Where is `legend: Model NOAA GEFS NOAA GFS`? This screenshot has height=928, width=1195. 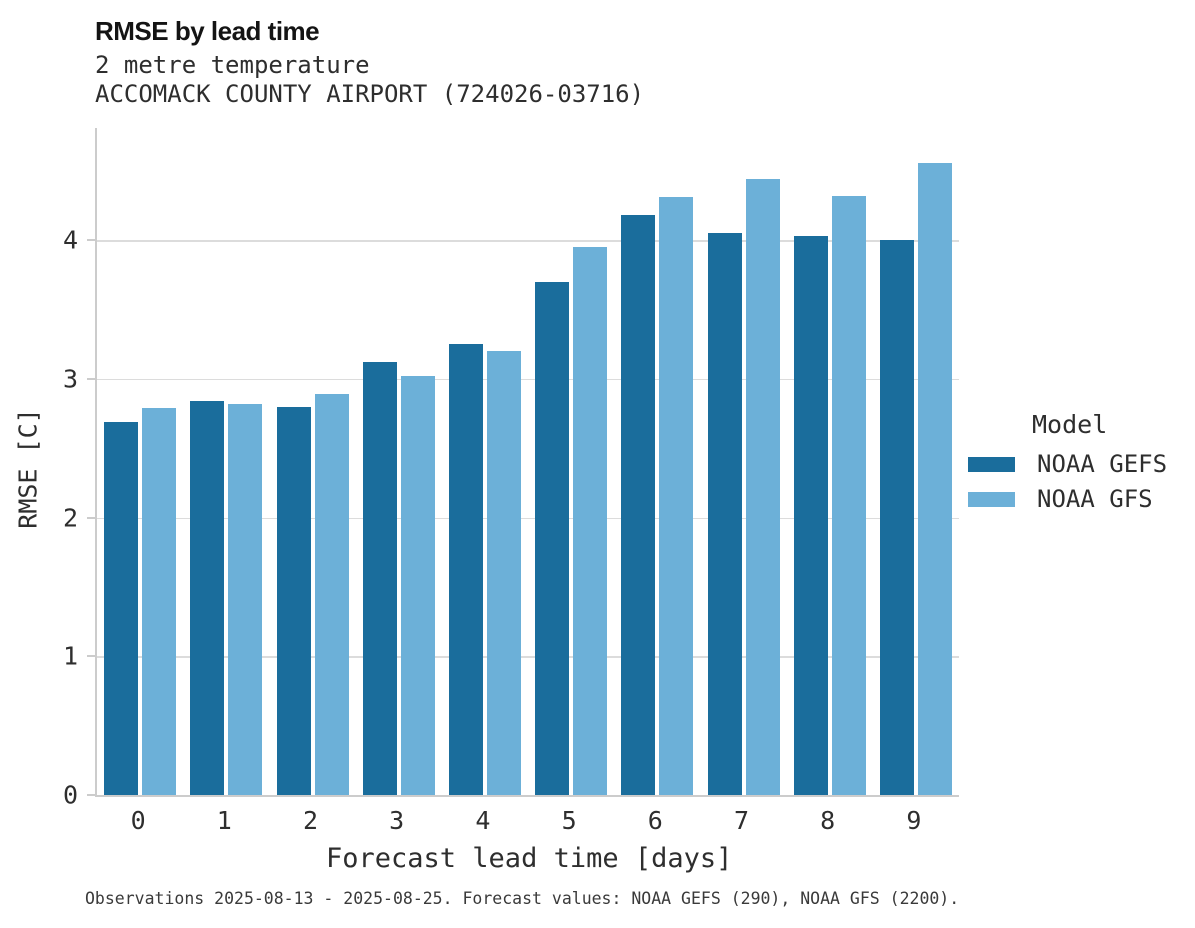 legend: Model NOAA GEFS NOAA GFS is located at coordinates (1067, 466).